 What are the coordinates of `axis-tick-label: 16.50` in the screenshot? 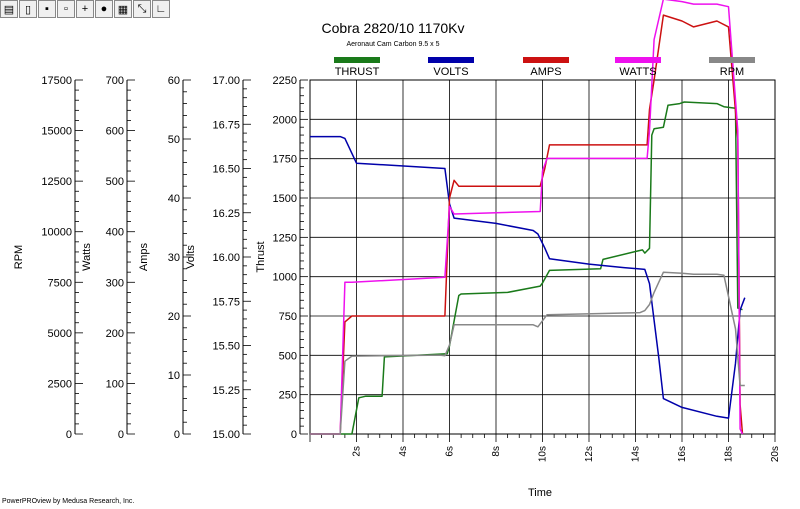 It's located at (226, 170).